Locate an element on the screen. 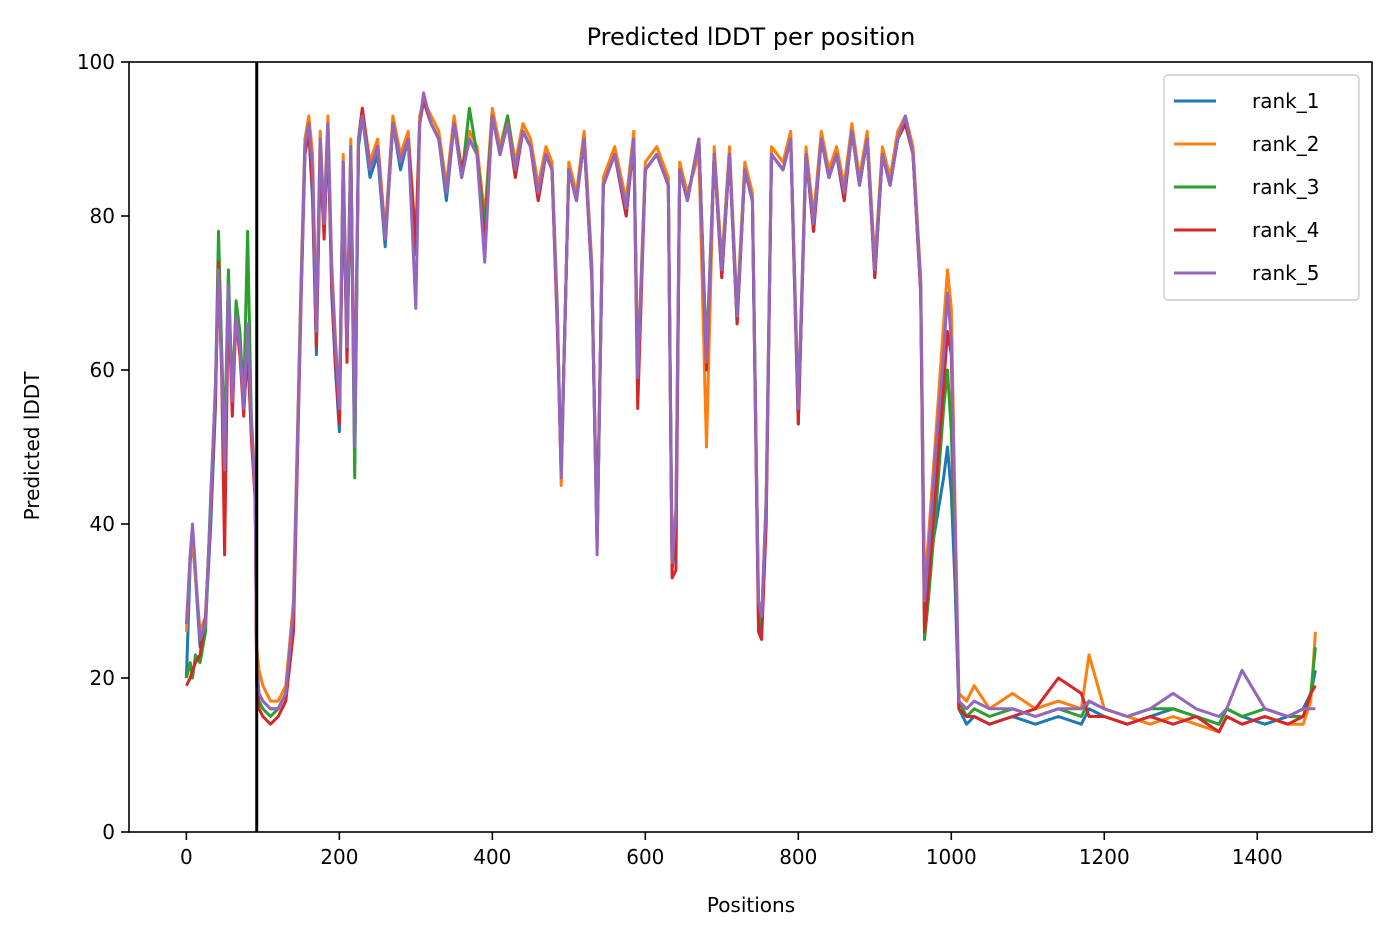 This screenshot has height=939, width=1391. legend-label-rank_1: rank_1 is located at coordinates (1285, 101).